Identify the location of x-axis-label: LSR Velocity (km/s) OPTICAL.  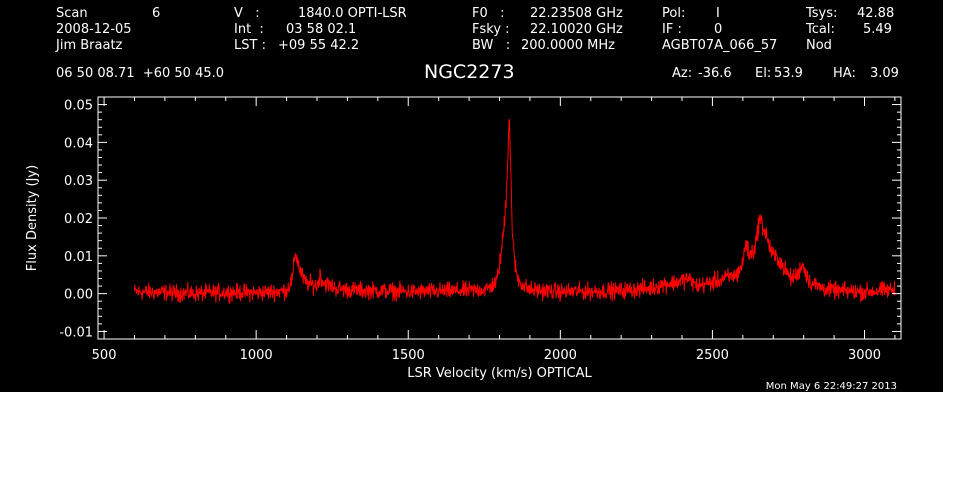
(499, 373).